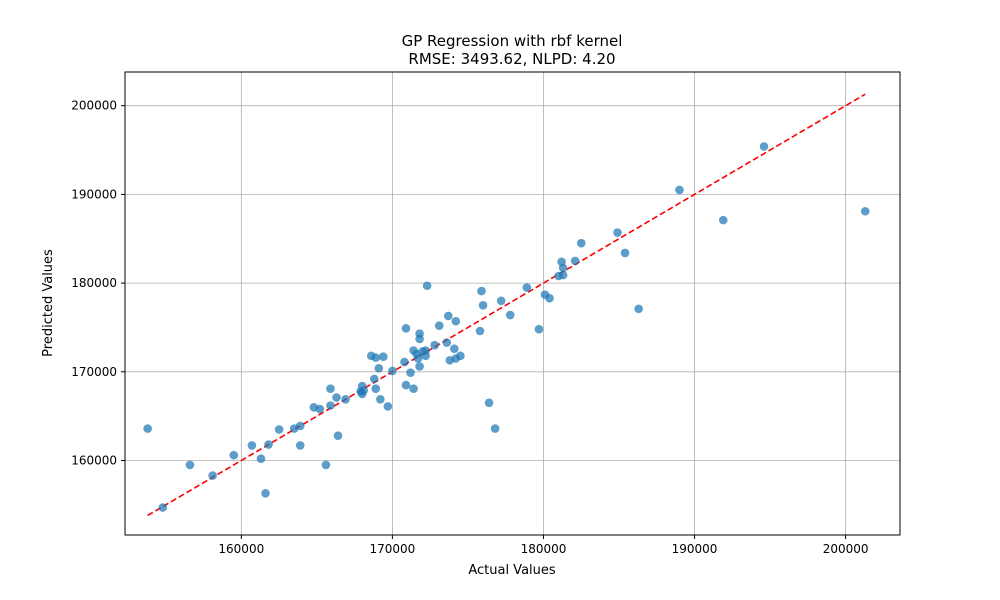 This screenshot has width=1000, height=600. I want to click on chart-title: GP Regression with rbf kernel, so click(512, 41).